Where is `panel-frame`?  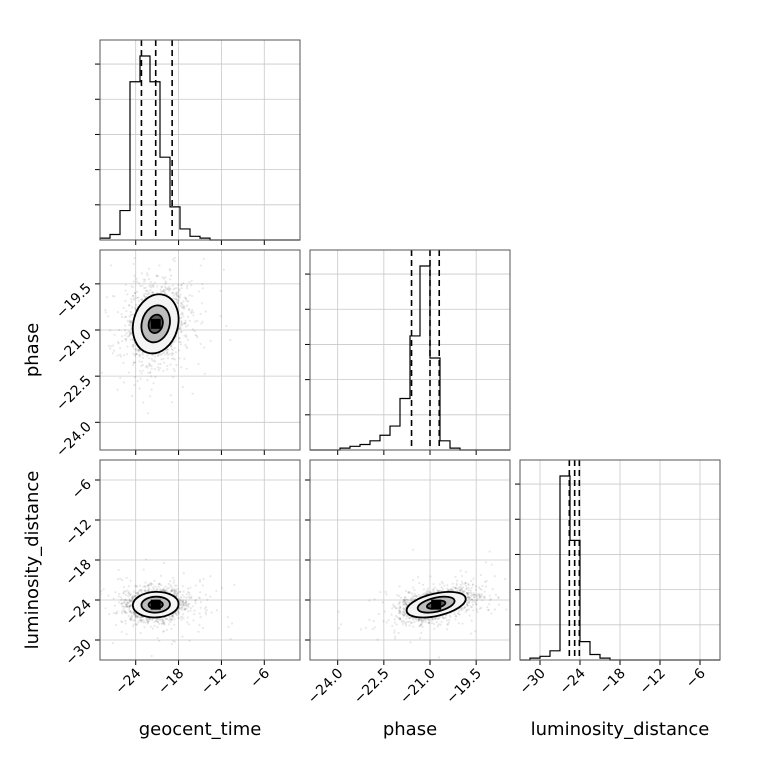
panel-frame is located at coordinates (620, 560).